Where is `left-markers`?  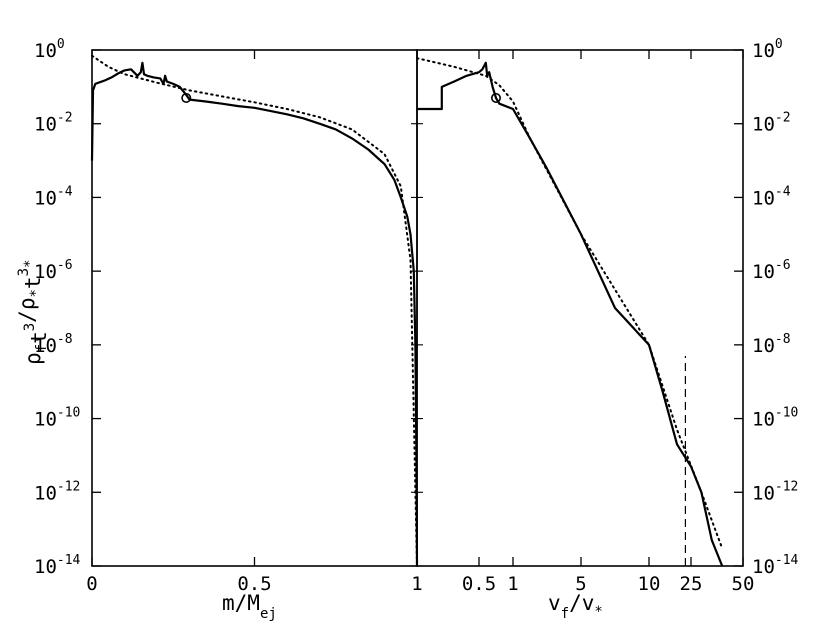
left-markers is located at coordinates (186, 97).